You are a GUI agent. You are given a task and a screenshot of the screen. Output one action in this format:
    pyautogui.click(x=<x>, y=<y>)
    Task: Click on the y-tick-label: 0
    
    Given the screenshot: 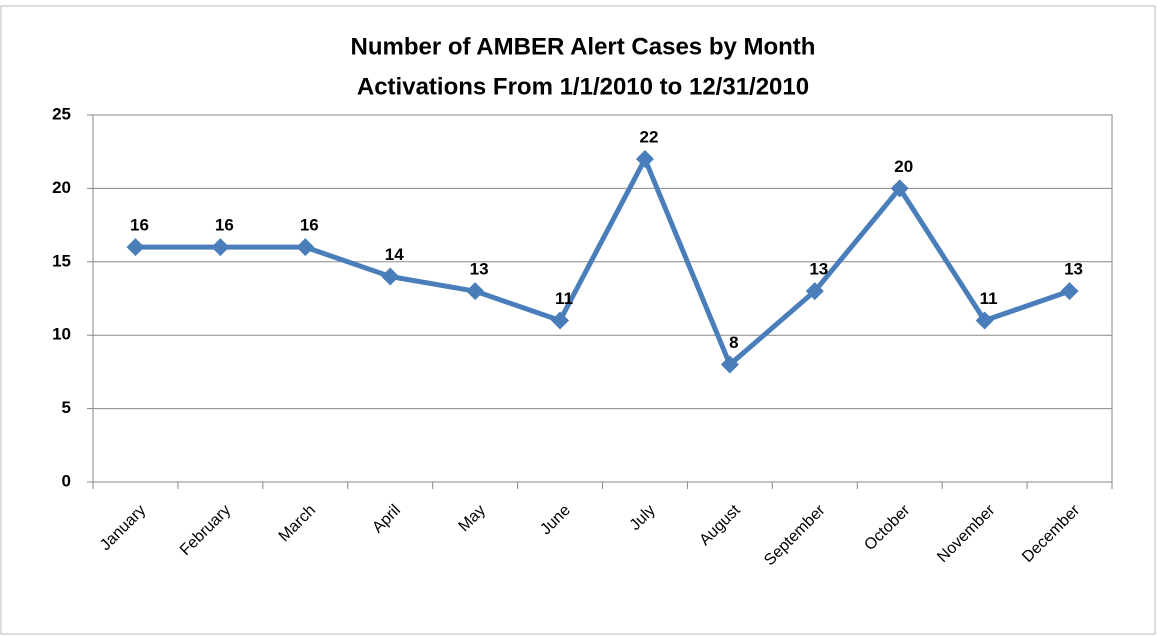 What is the action you would take?
    pyautogui.click(x=66, y=480)
    